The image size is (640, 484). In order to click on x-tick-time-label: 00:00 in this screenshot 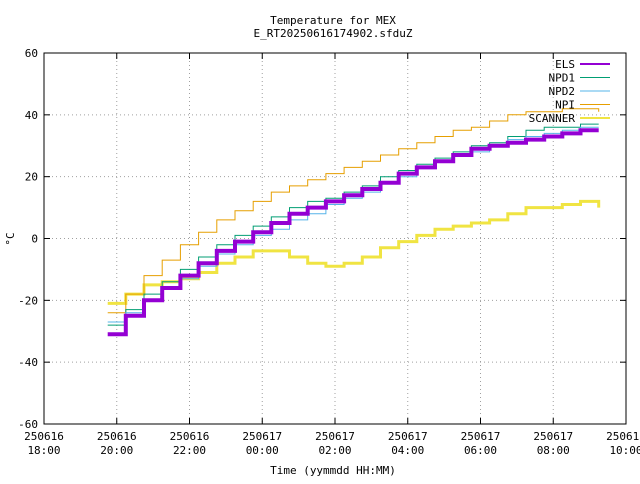, I will do `click(262, 450)`.